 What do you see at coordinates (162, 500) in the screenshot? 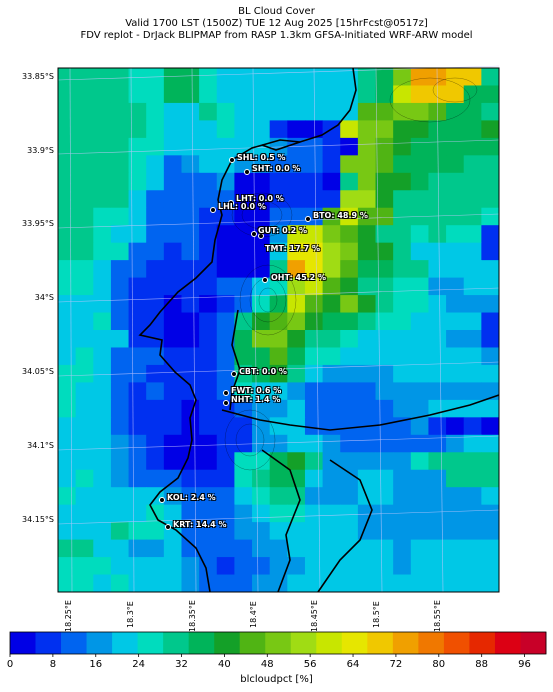
I see `site-marker` at bounding box center [162, 500].